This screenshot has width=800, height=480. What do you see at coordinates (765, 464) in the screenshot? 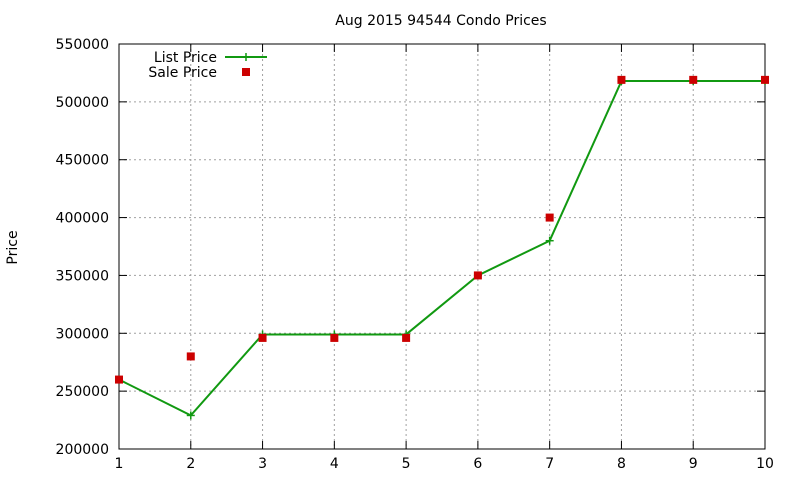
I see `x-tick-label: 10` at bounding box center [765, 464].